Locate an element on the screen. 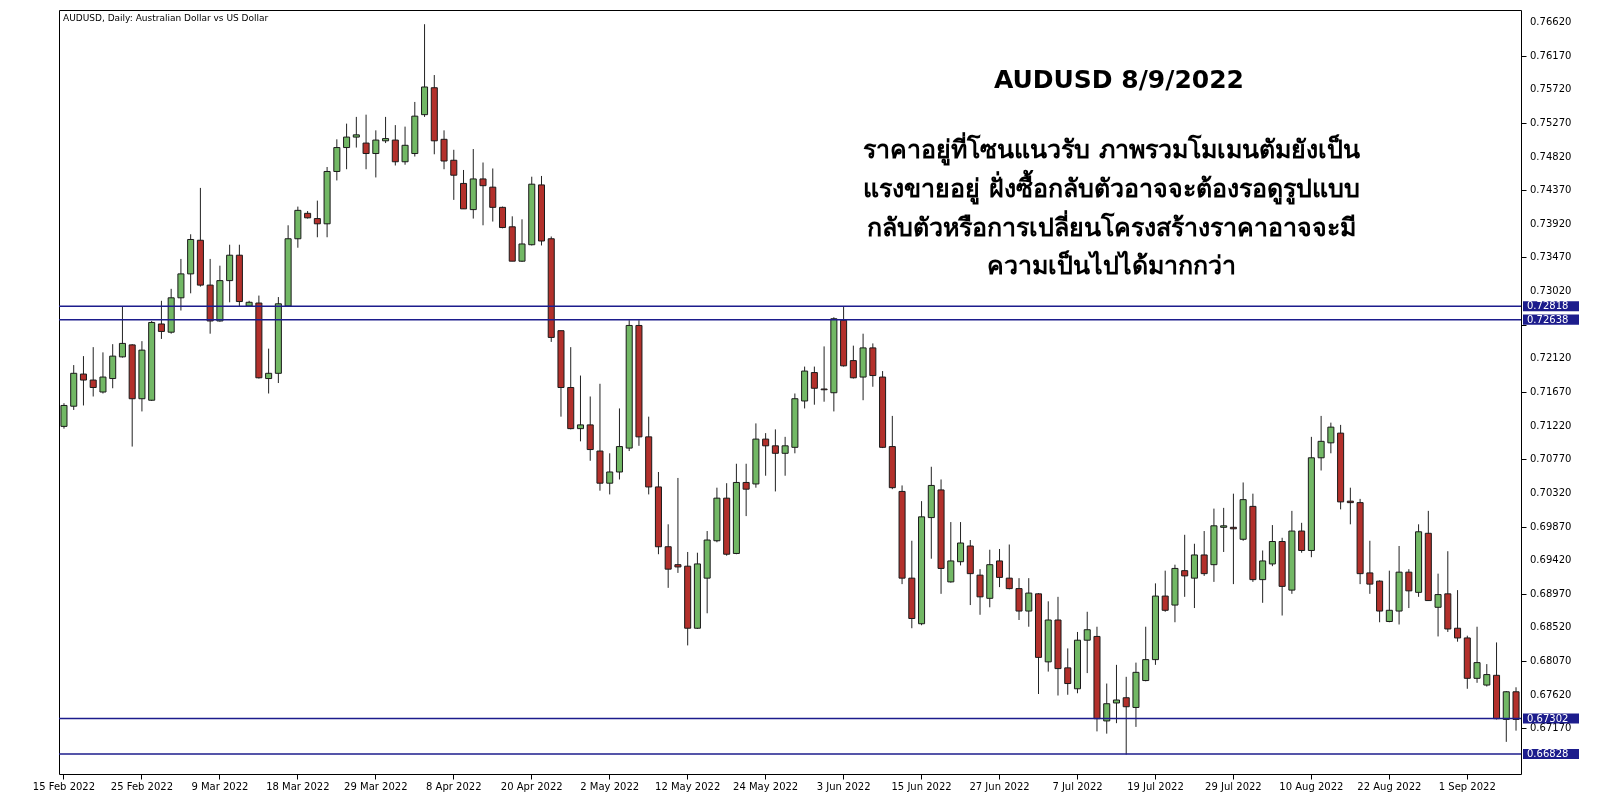  y-tick-label: 0.74370 is located at coordinates (1551, 190).